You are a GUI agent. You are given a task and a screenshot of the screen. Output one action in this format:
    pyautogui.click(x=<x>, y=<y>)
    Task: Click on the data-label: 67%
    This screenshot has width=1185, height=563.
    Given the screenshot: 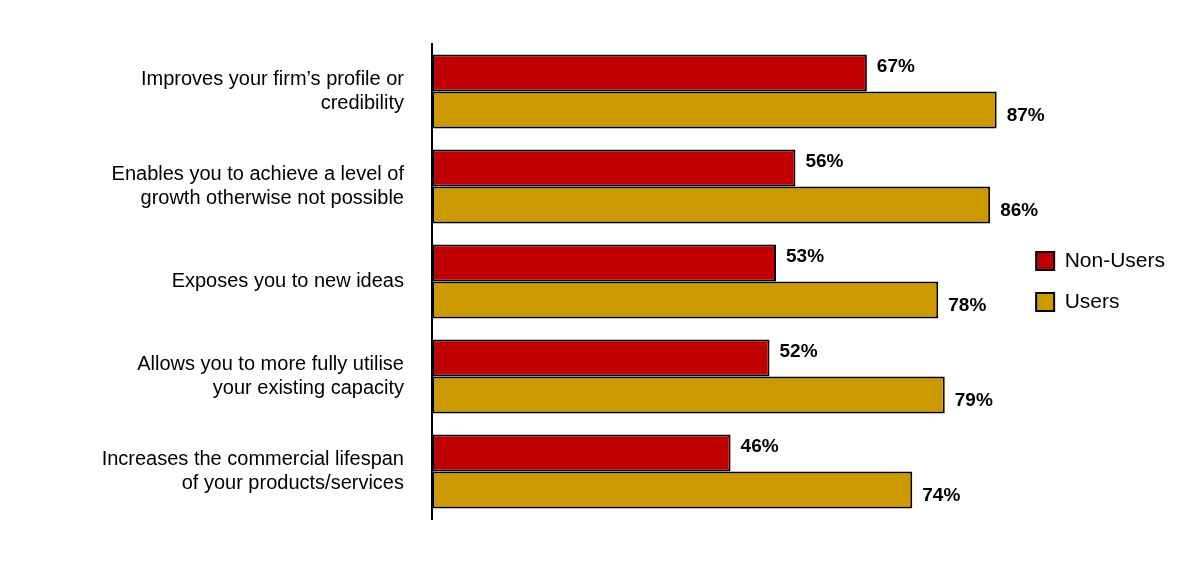 What is the action you would take?
    pyautogui.click(x=895, y=66)
    